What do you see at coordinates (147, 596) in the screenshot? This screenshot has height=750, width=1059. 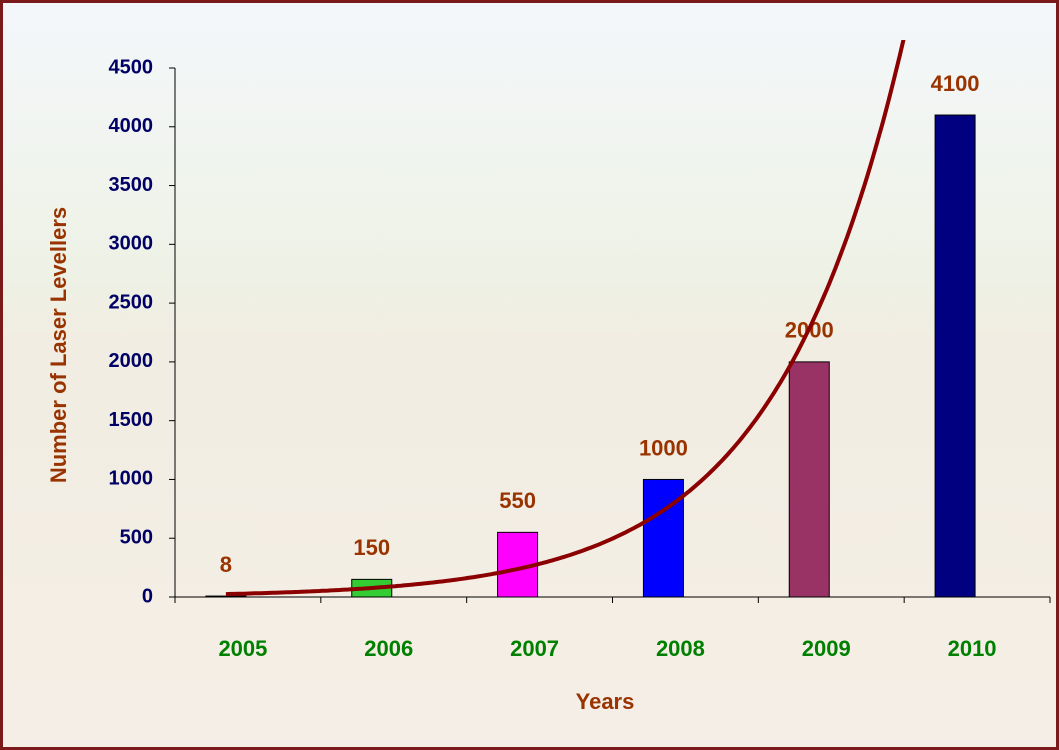 I see `y-tick-label: 0` at bounding box center [147, 596].